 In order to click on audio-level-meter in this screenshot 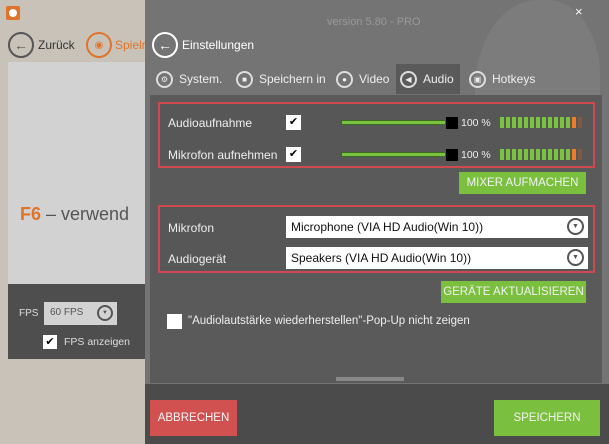, I will do `click(541, 122)`.